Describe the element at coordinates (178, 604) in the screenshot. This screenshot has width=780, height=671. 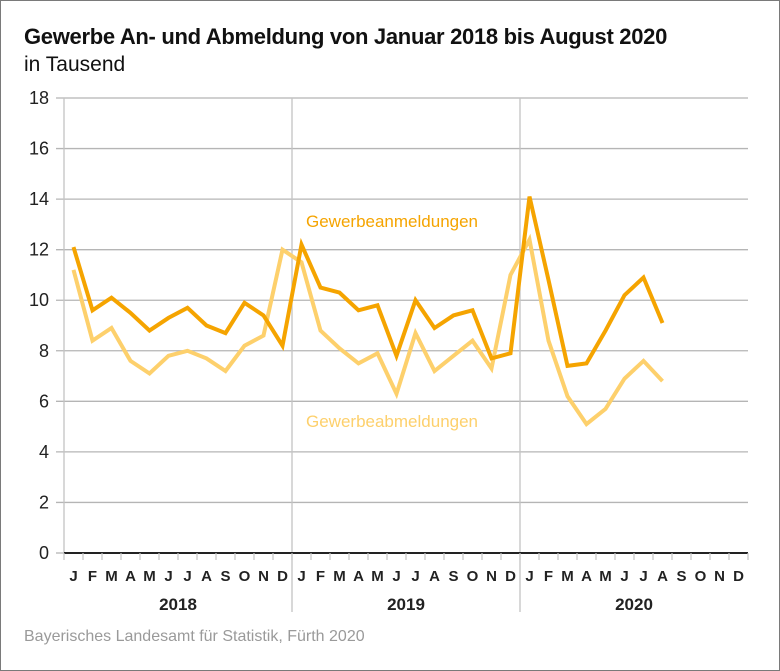
I see `year-label: 2018` at that location.